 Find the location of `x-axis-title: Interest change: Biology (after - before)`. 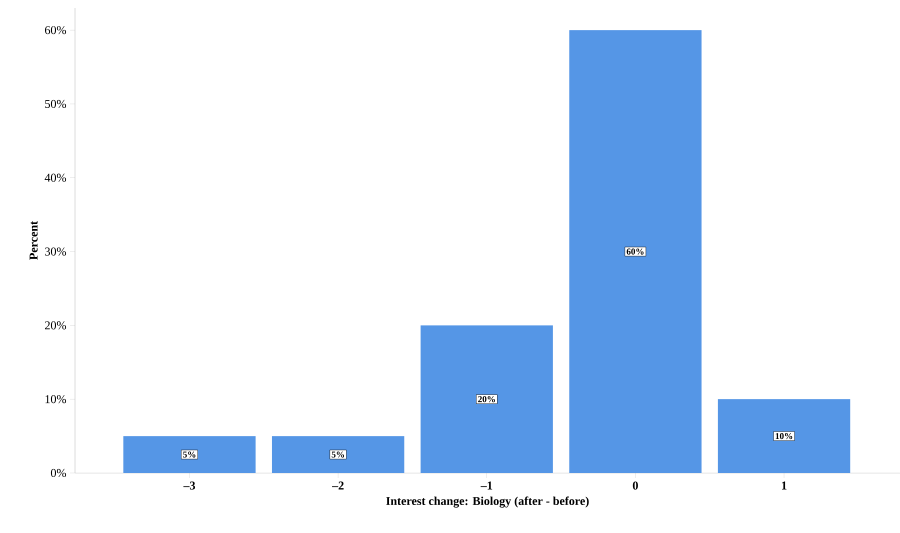

x-axis-title: Interest change: Biology (after - before) is located at coordinates (487, 502).